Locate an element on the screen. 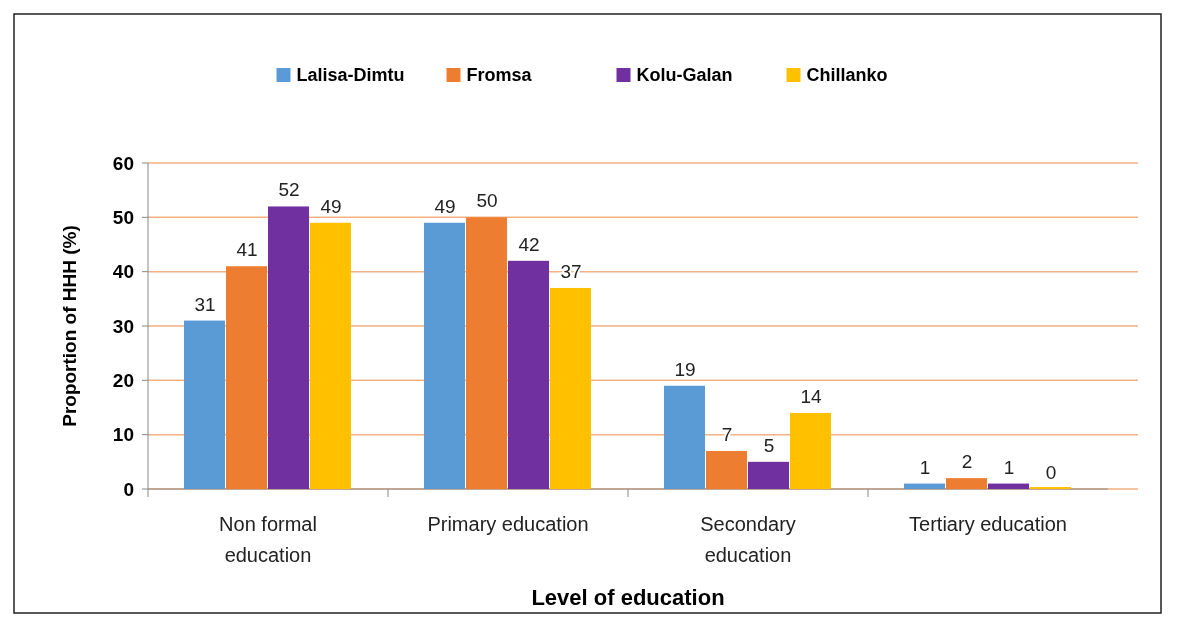  y-tick-label: 20 is located at coordinates (123, 380).